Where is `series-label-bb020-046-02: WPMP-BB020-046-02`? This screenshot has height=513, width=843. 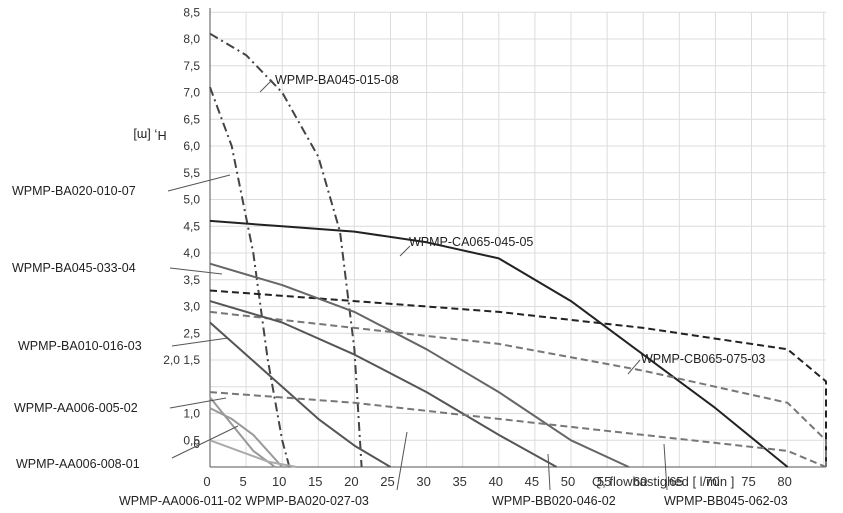 series-label-bb020-046-02: WPMP-BB020-046-02 is located at coordinates (554, 501).